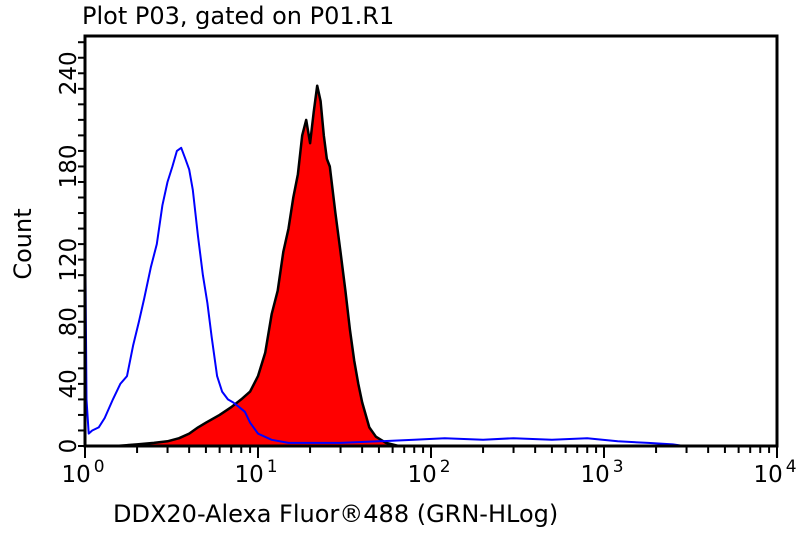 Image resolution: width=800 pixels, height=538 pixels. What do you see at coordinates (255, 472) in the screenshot?
I see `x-tick-label: 10 1` at bounding box center [255, 472].